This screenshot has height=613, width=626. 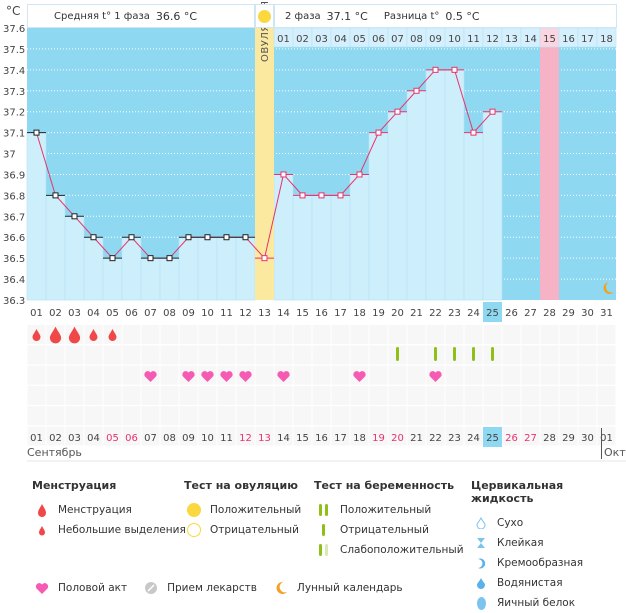 I want to click on highlight-day-band, so click(x=549, y=164).